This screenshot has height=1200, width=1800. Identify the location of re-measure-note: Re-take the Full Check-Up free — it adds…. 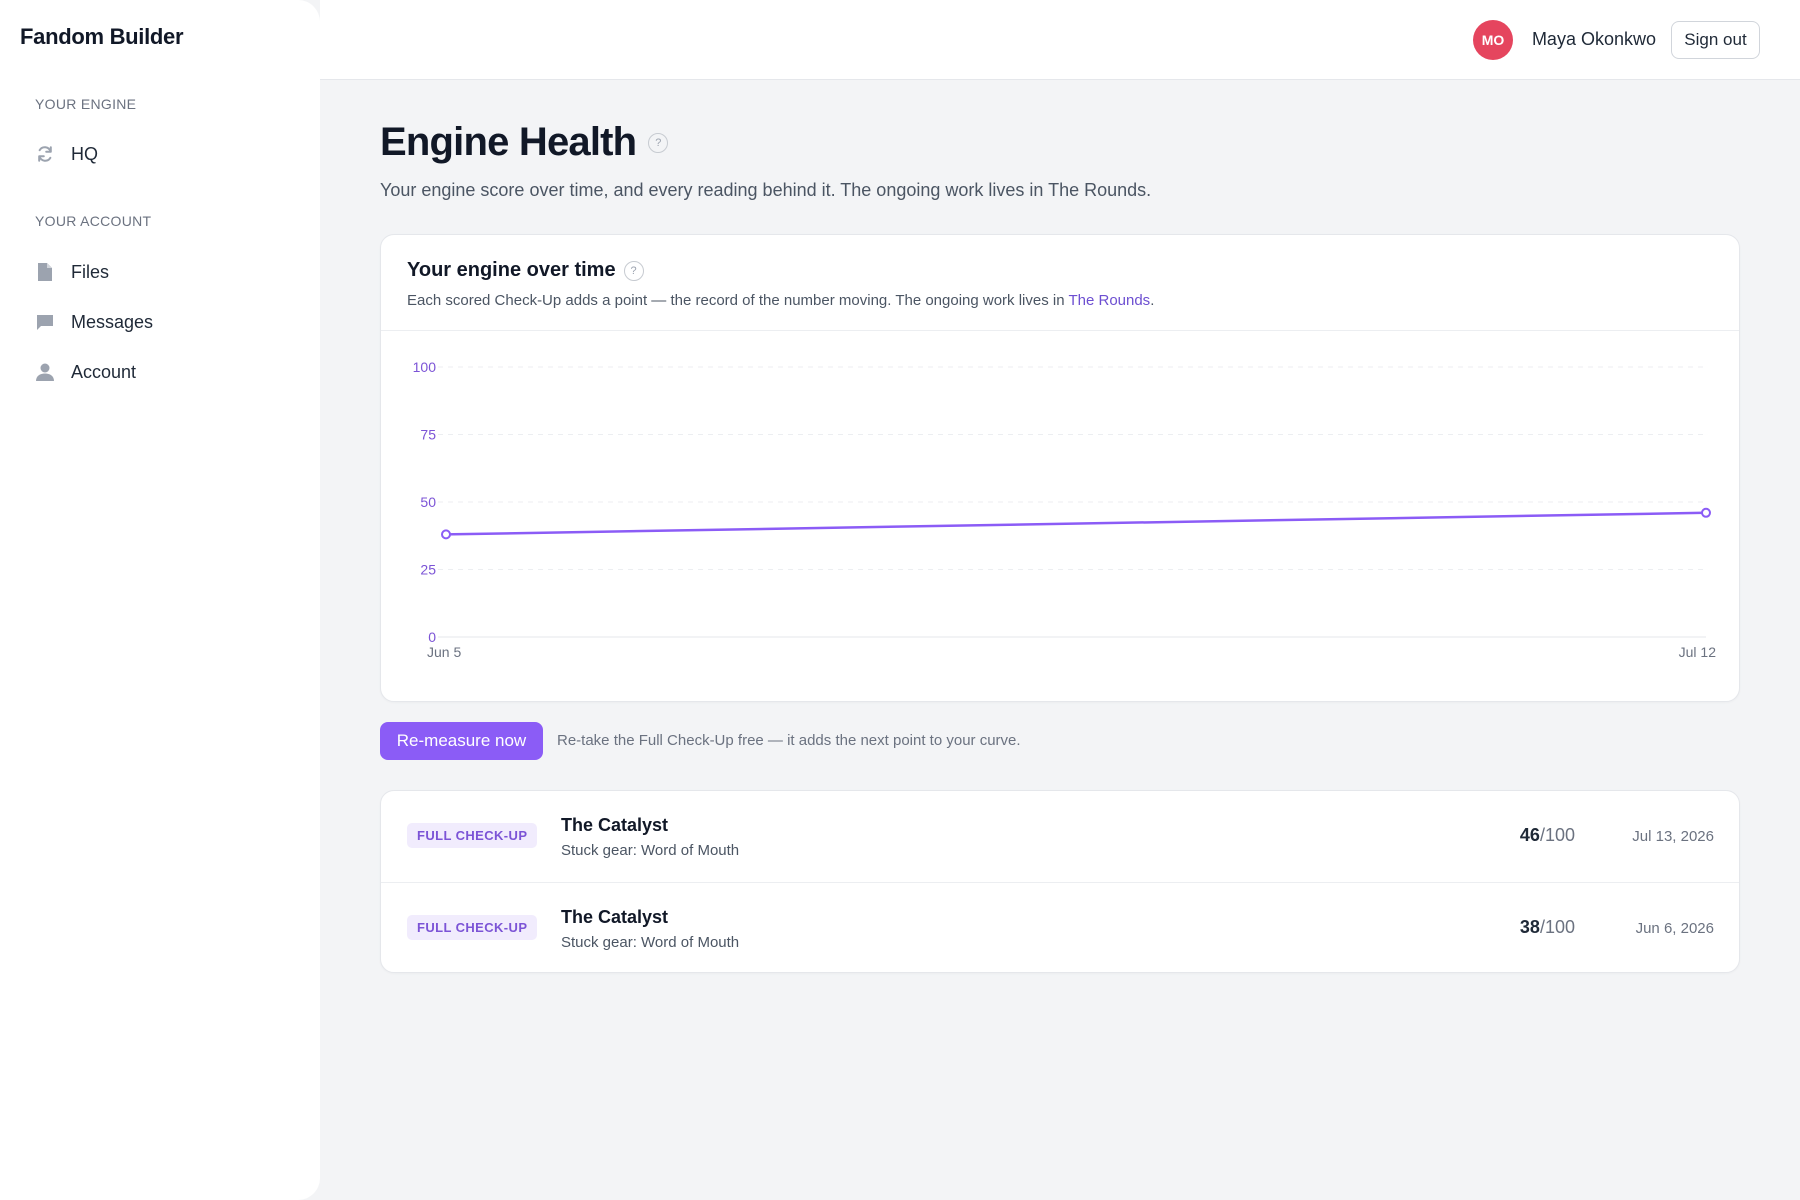
(789, 740).